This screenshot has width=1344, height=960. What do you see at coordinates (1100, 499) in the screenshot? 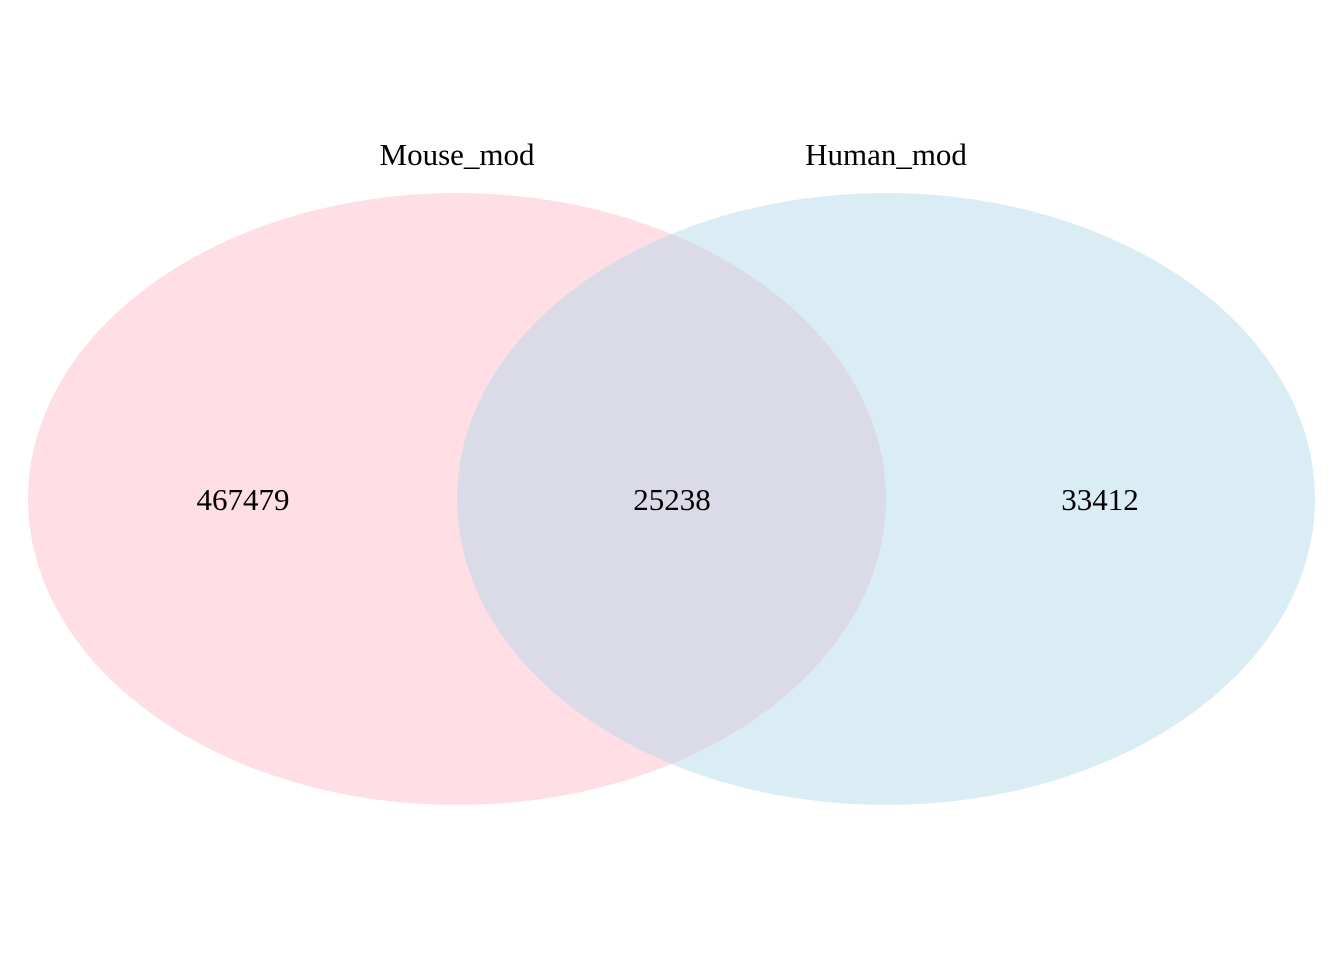
I see `human-only-count: 33412` at bounding box center [1100, 499].